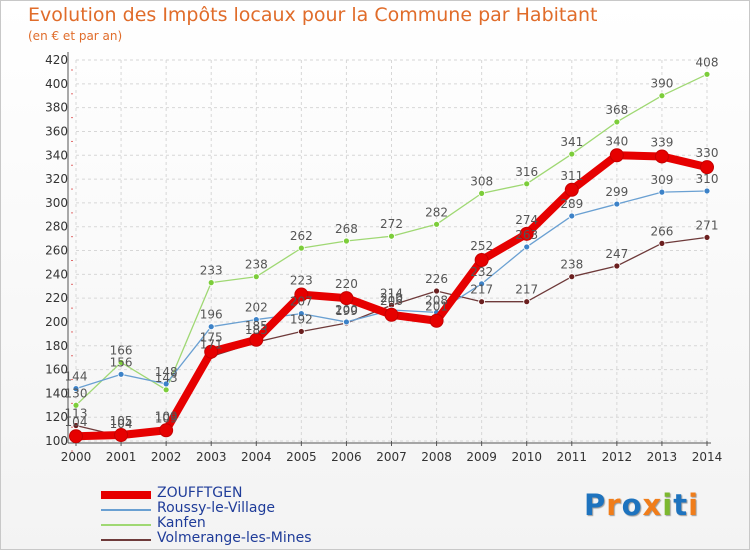  Describe the element at coordinates (56, 441) in the screenshot. I see `y-tick-label: 100` at that location.